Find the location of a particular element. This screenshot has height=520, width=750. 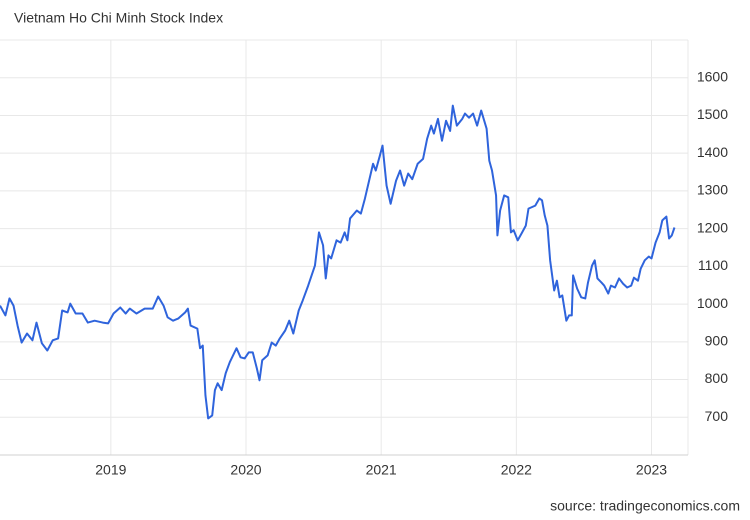

y-tick-label: 1300 is located at coordinates (712, 190).